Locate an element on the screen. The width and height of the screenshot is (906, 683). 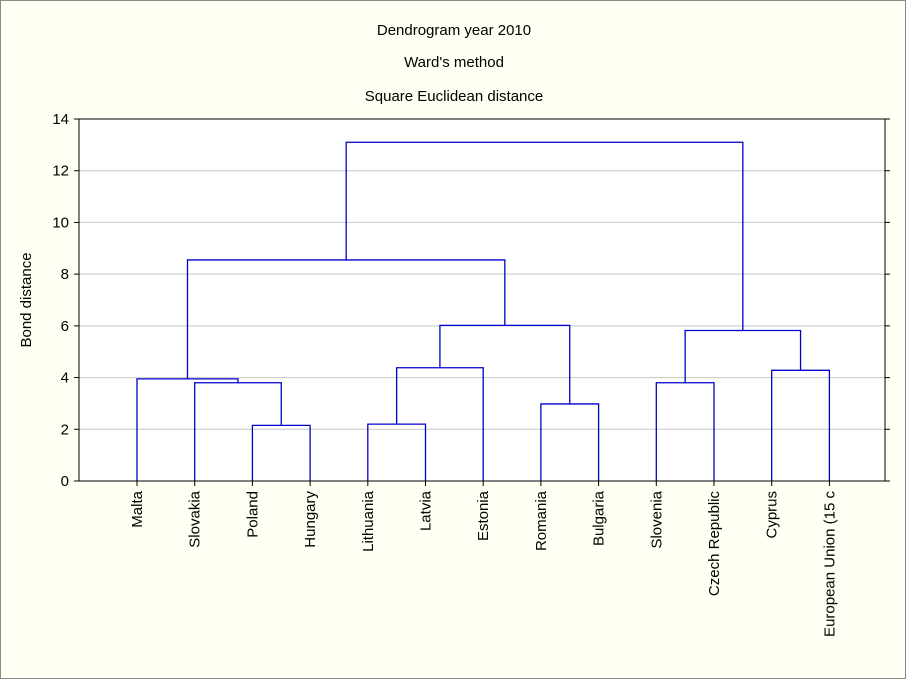
chart-subtitle-distance: Square Euclidean distance is located at coordinates (454, 96).